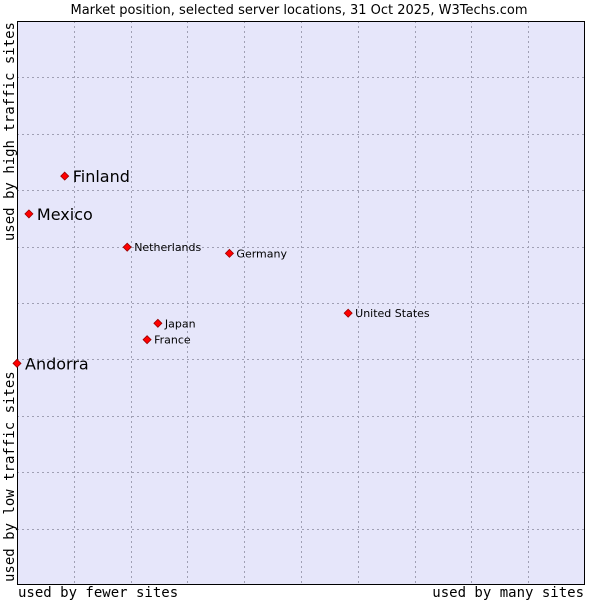 This screenshot has width=600, height=600. I want to click on data-point-netherlands: Netherlands, so click(162, 247).